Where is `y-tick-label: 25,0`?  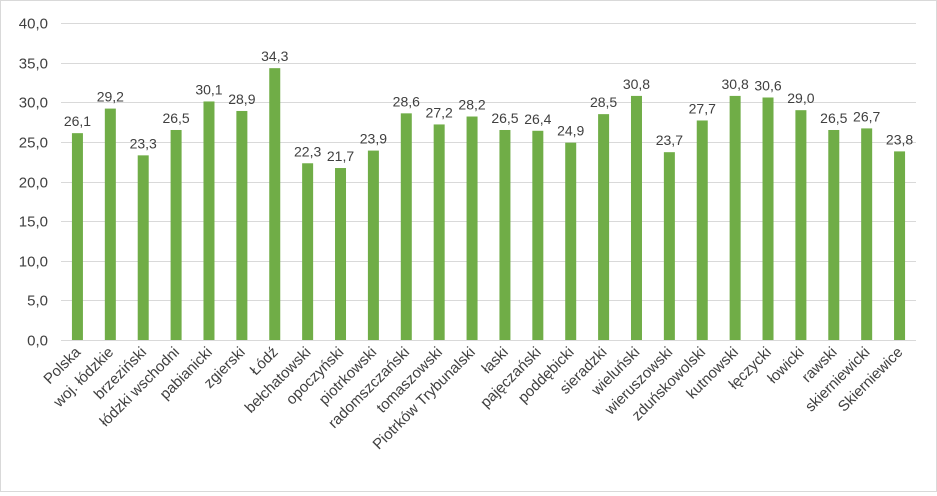
y-tick-label: 25,0 is located at coordinates (33, 143).